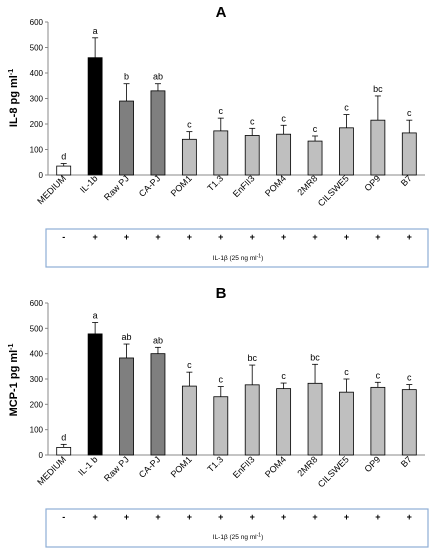 The height and width of the screenshot is (550, 435). What do you see at coordinates (14, 379) in the screenshot?
I see `y-axis-label: MCP-1 pg ml-1` at bounding box center [14, 379].